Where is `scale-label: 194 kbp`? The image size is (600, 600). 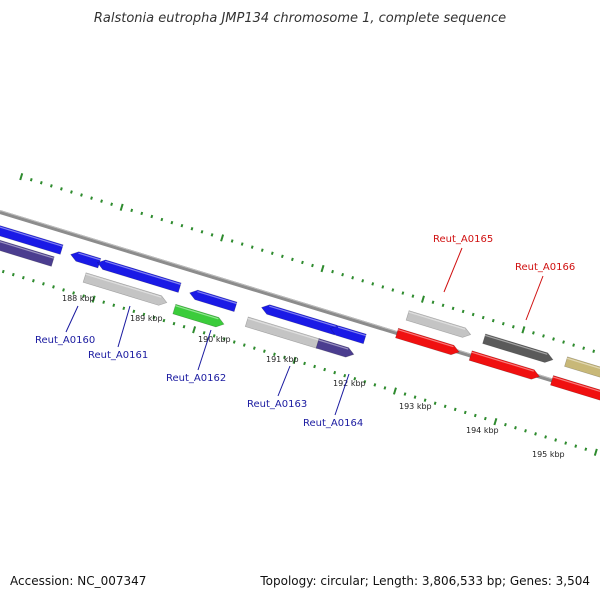
scale-label: 194 kbp is located at coordinates (482, 430).